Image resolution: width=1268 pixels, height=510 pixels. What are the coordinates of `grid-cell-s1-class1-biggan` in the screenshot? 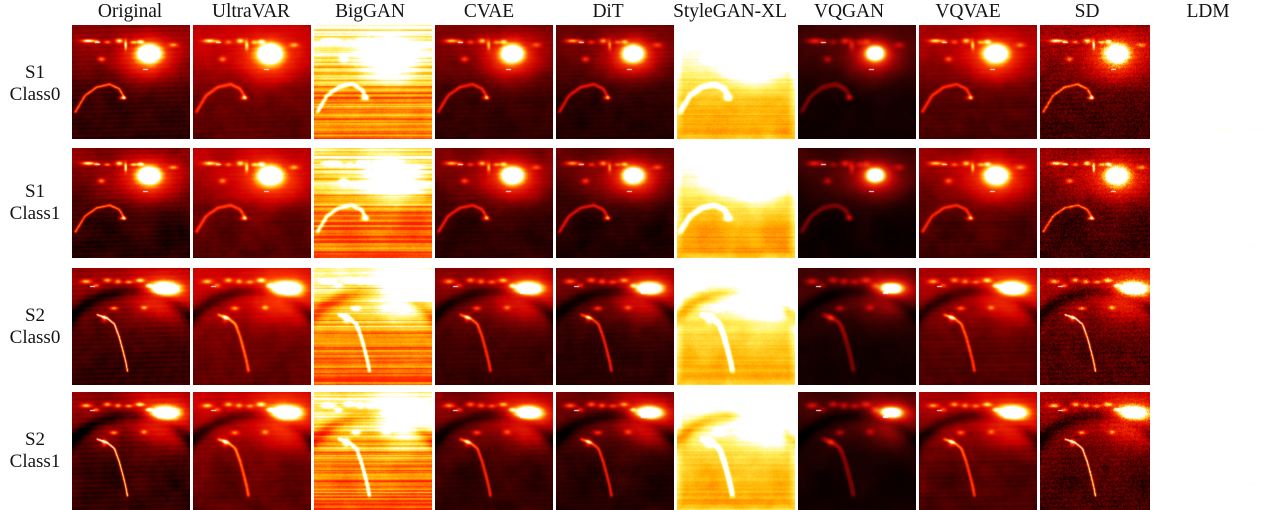 It's located at (373, 203).